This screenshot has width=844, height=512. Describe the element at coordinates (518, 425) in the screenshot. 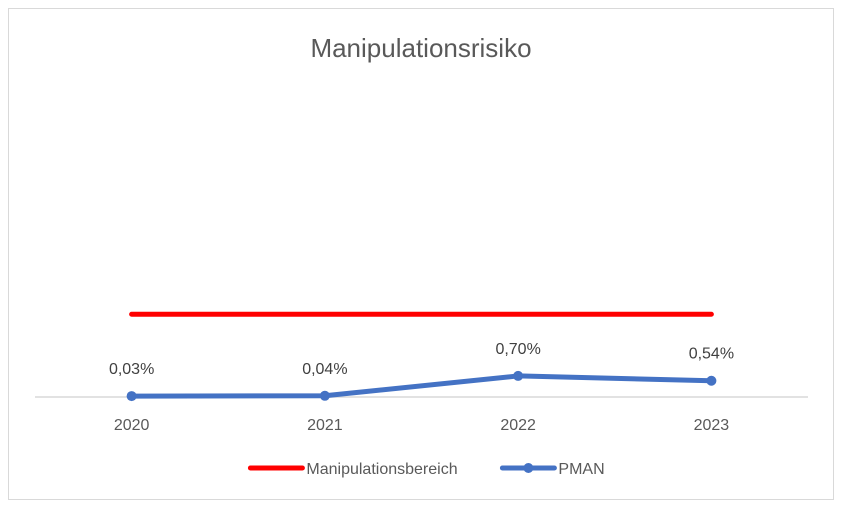

I see `x-tick-label: 2022` at that location.